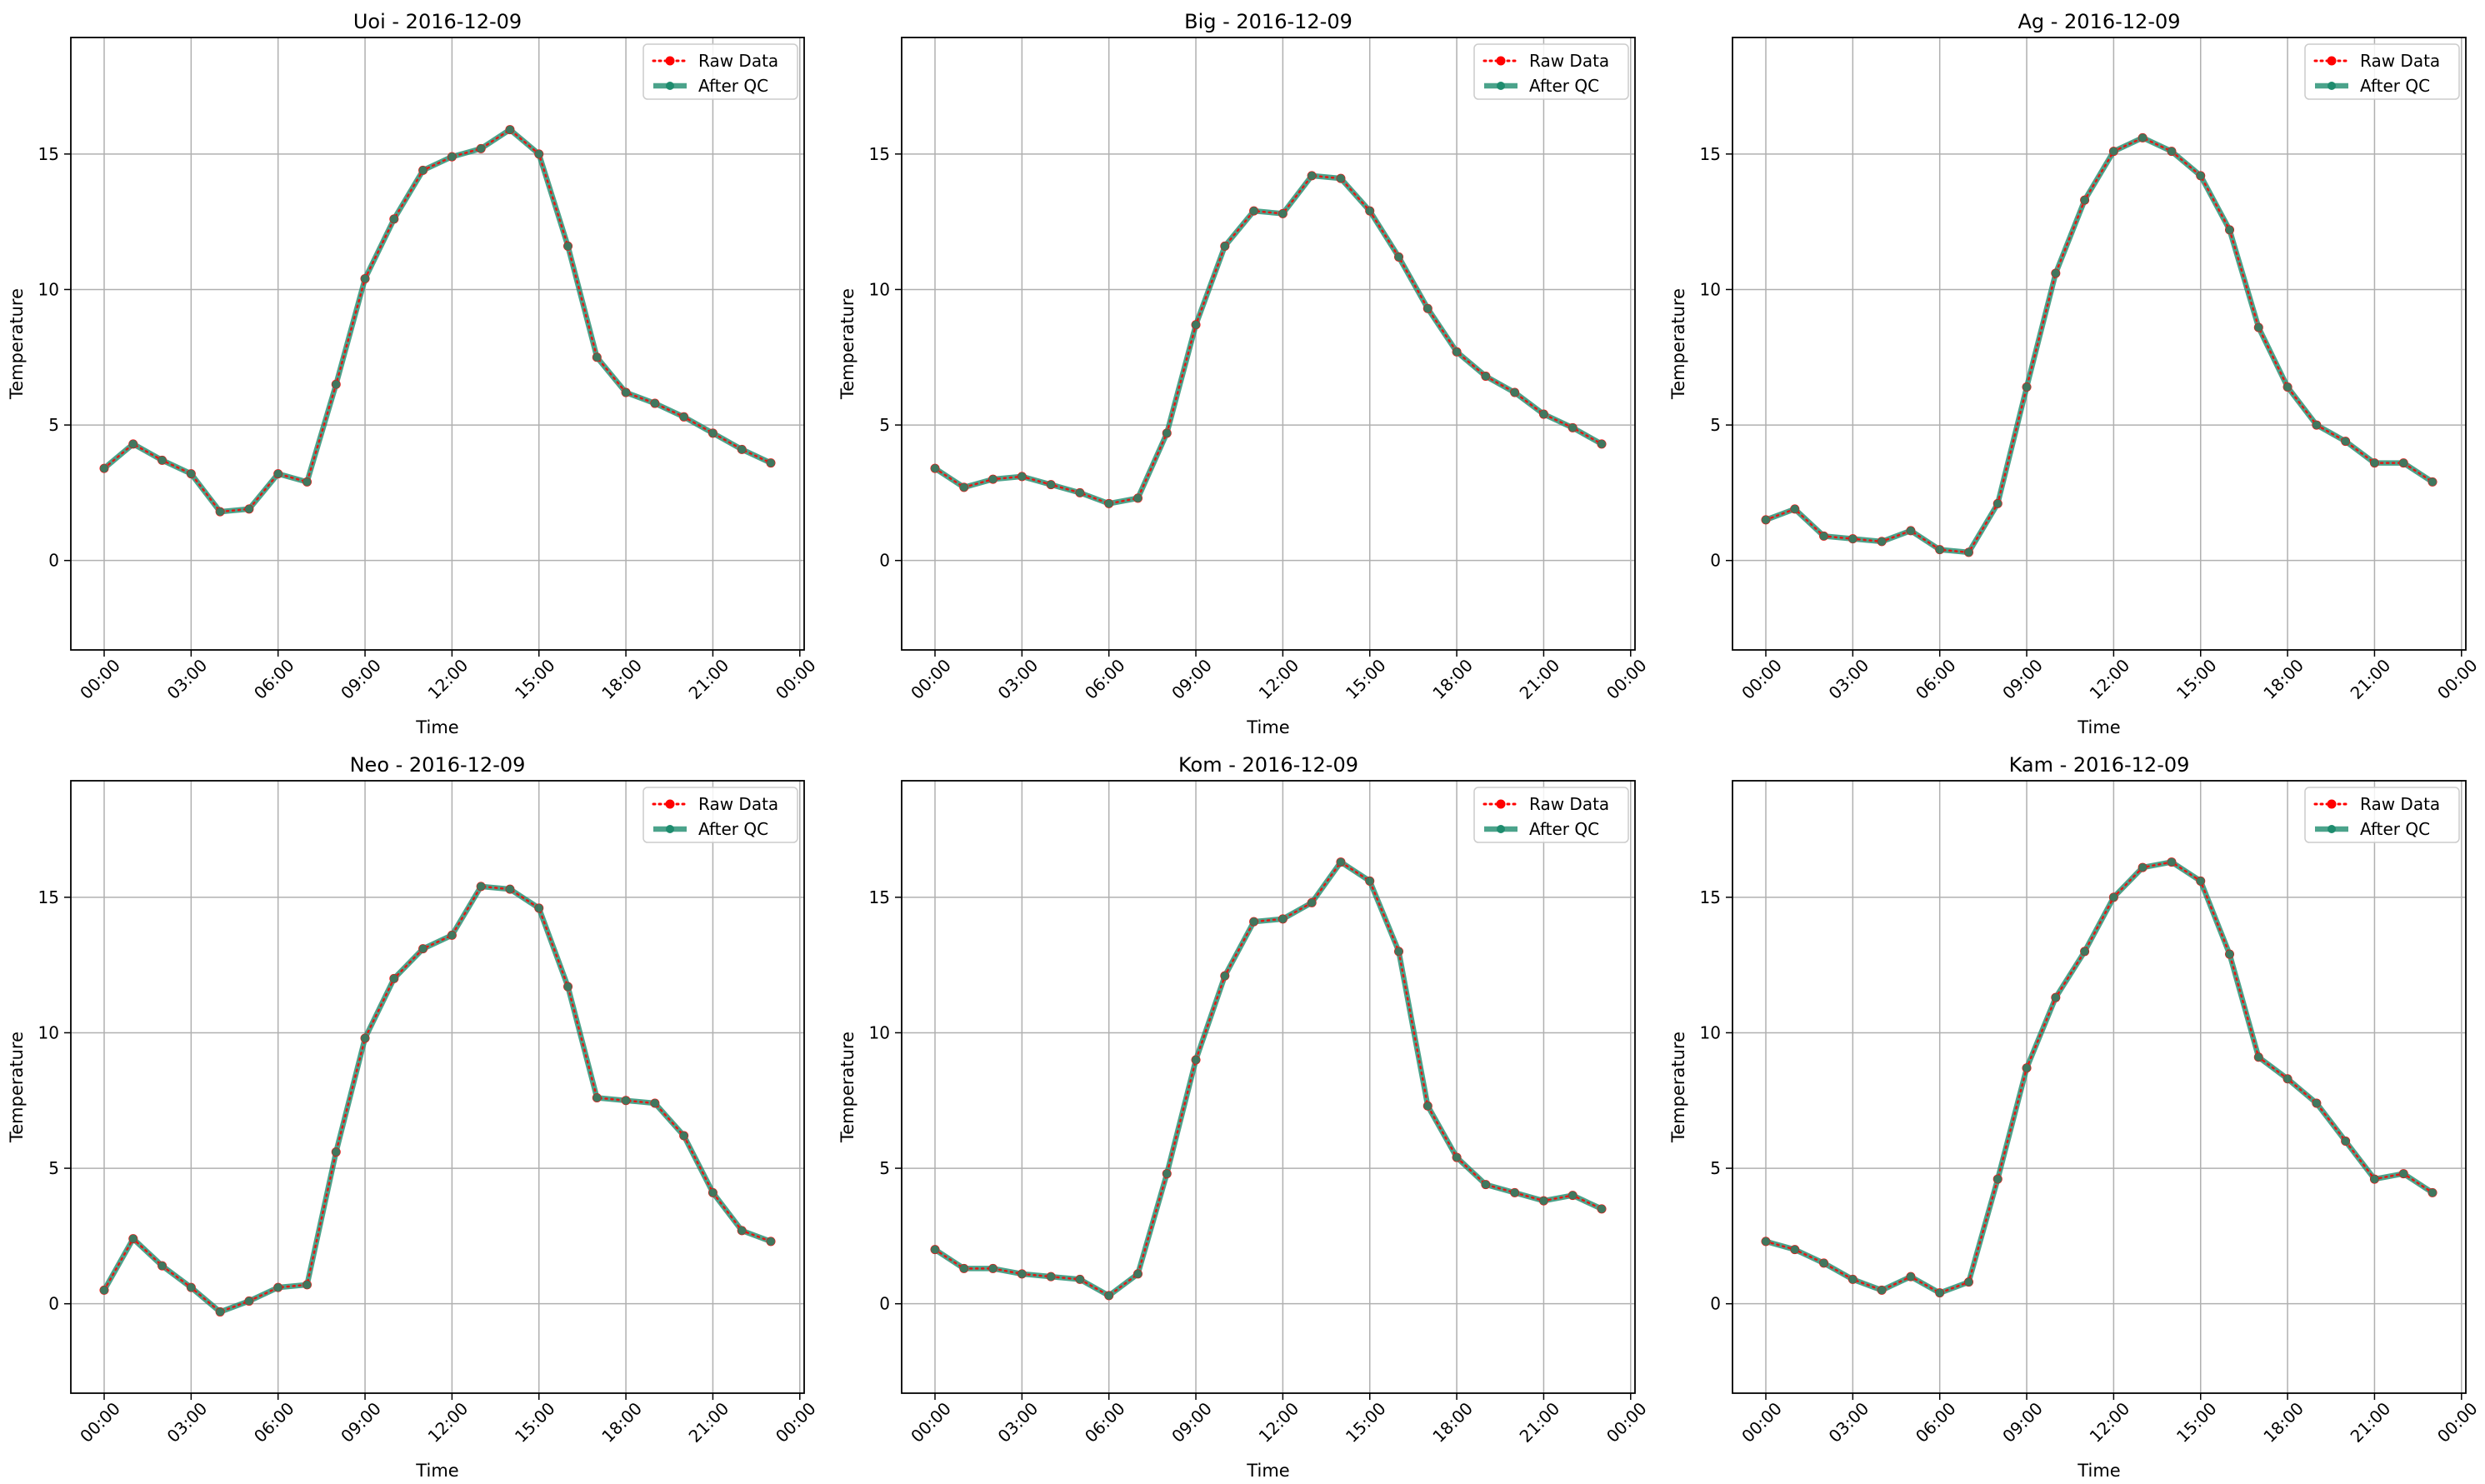 This screenshot has width=2485, height=1484. Describe the element at coordinates (2099, 21) in the screenshot. I see `chart-title: Ag - 2016-12-09` at that location.